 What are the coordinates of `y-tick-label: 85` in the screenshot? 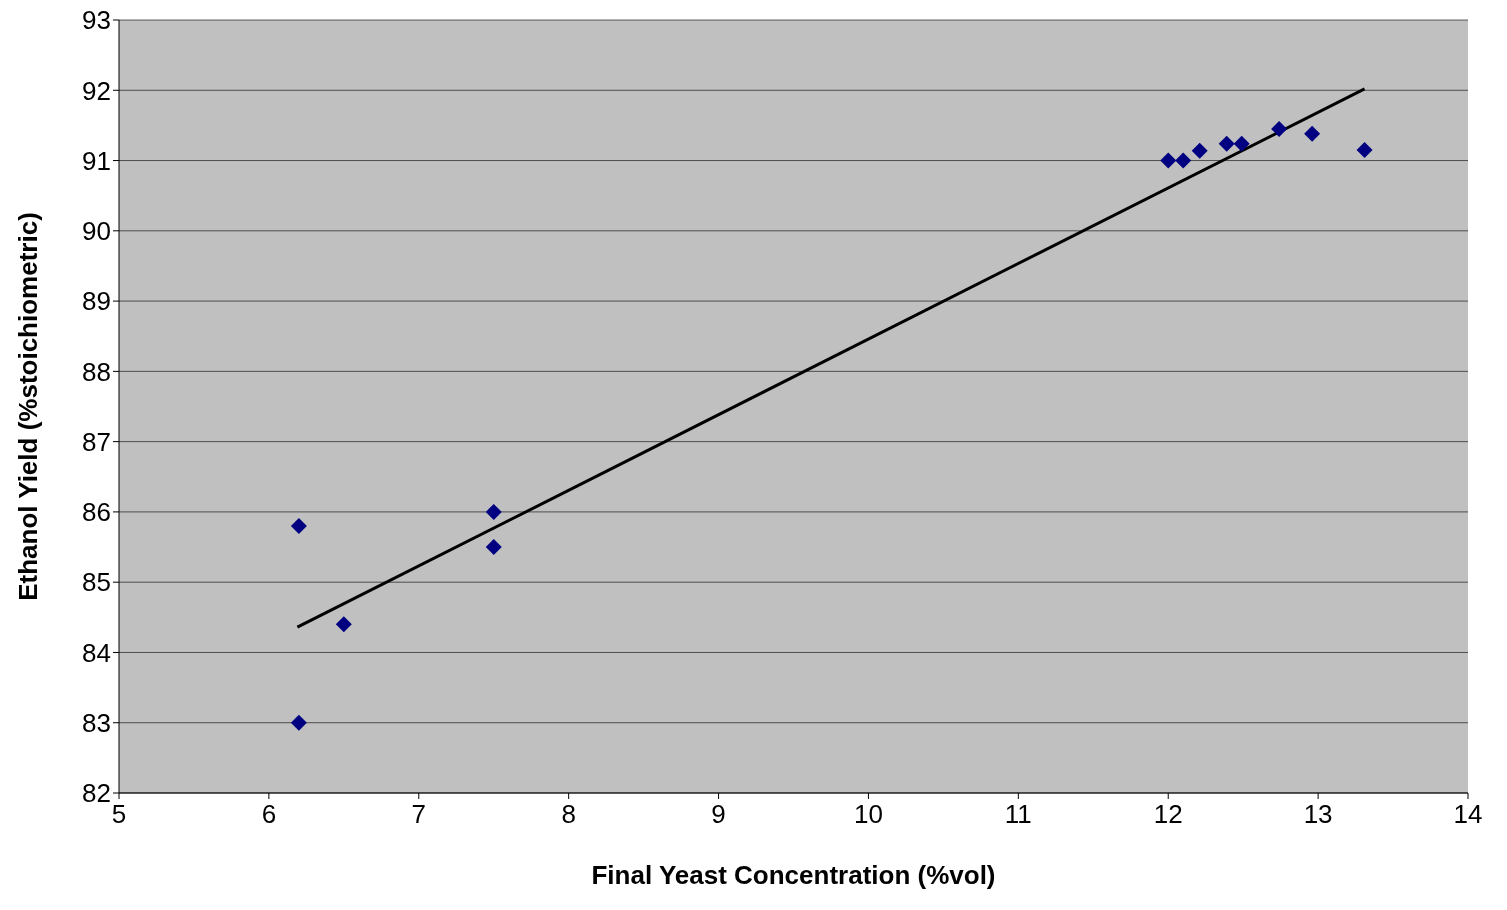 It's located at (96, 582).